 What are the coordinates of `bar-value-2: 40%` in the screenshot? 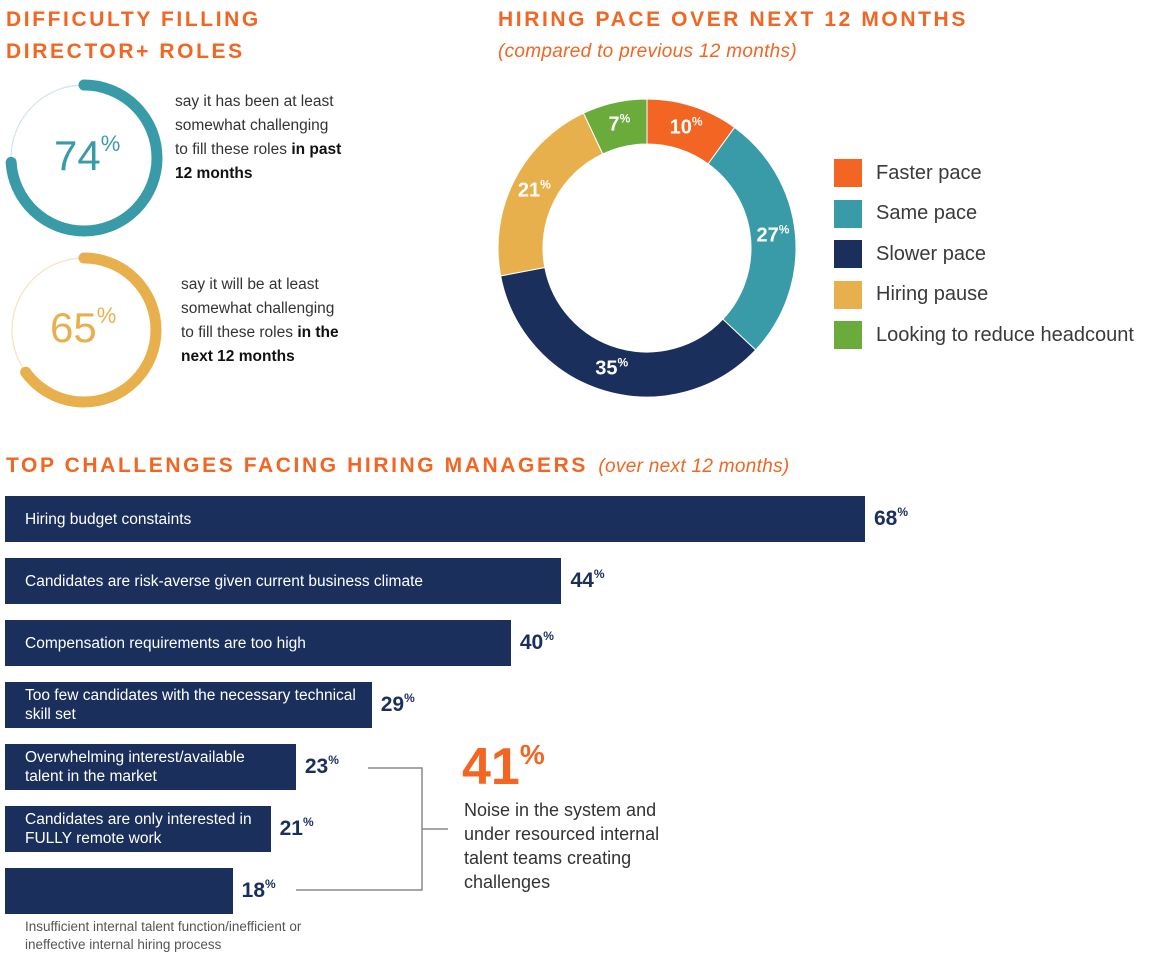 It's located at (536, 642).